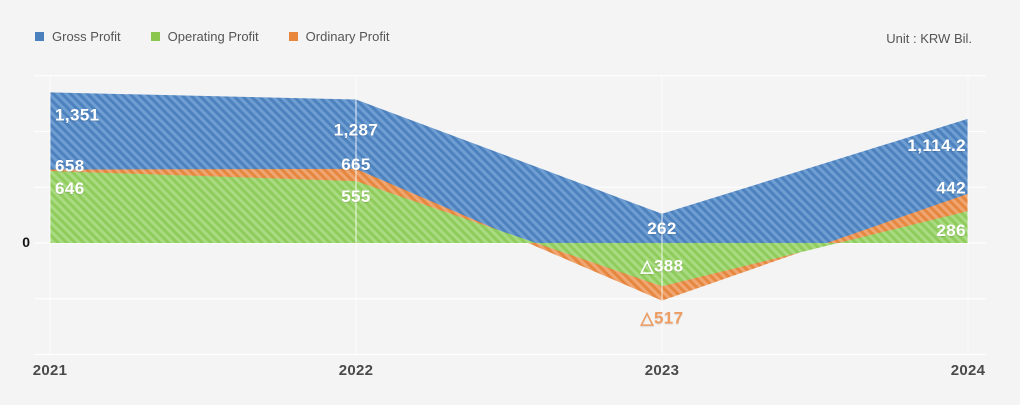 This screenshot has width=1020, height=405. Describe the element at coordinates (26, 242) in the screenshot. I see `y-axis-zero-label: 0` at that location.